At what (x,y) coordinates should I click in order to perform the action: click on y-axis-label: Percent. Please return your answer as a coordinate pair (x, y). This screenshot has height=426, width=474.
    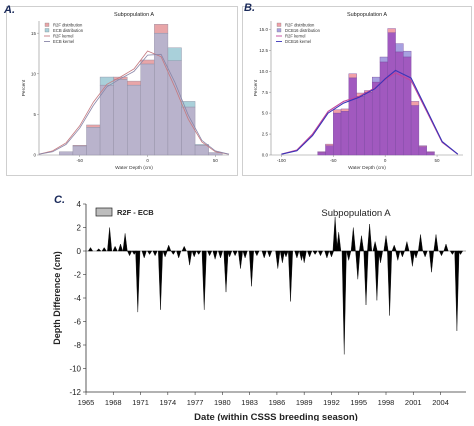
    Looking at the image, I should click on (256, 87).